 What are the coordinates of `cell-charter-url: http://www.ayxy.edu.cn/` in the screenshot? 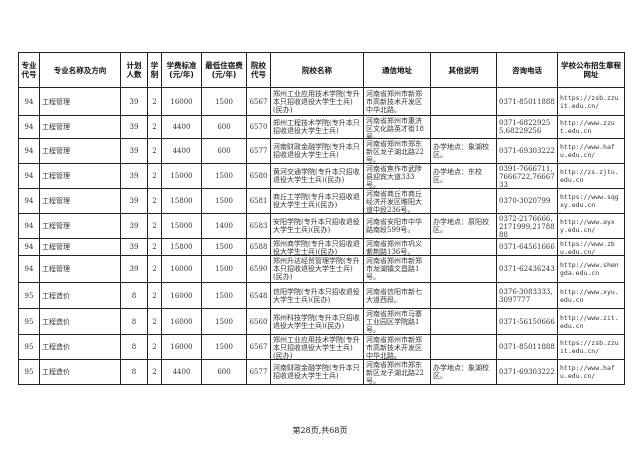 It's located at (591, 226).